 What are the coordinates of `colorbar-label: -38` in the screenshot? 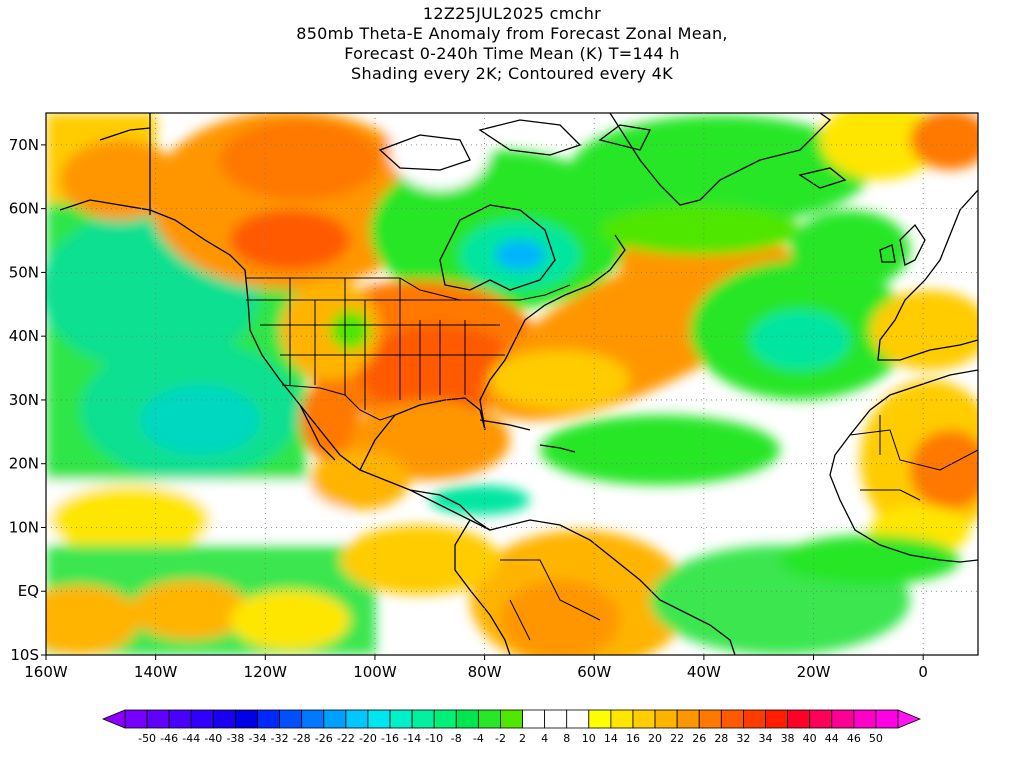 It's located at (235, 738).